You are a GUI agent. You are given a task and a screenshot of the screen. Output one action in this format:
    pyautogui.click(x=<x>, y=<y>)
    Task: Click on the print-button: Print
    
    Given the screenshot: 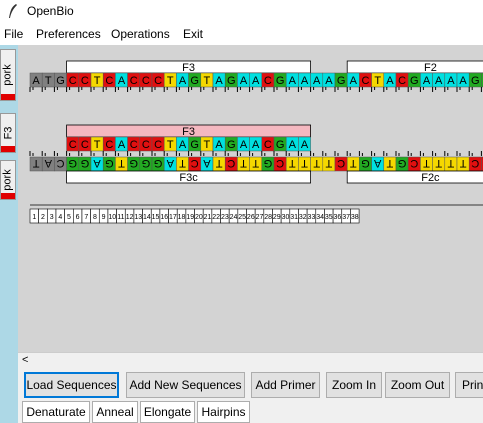 What is the action you would take?
    pyautogui.click(x=469, y=385)
    